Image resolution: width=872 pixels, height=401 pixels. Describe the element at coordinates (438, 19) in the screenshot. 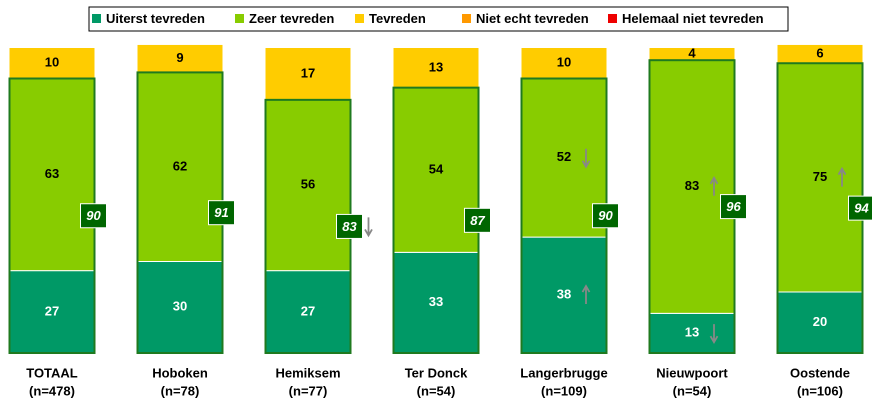

I see `legend-frame` at that location.